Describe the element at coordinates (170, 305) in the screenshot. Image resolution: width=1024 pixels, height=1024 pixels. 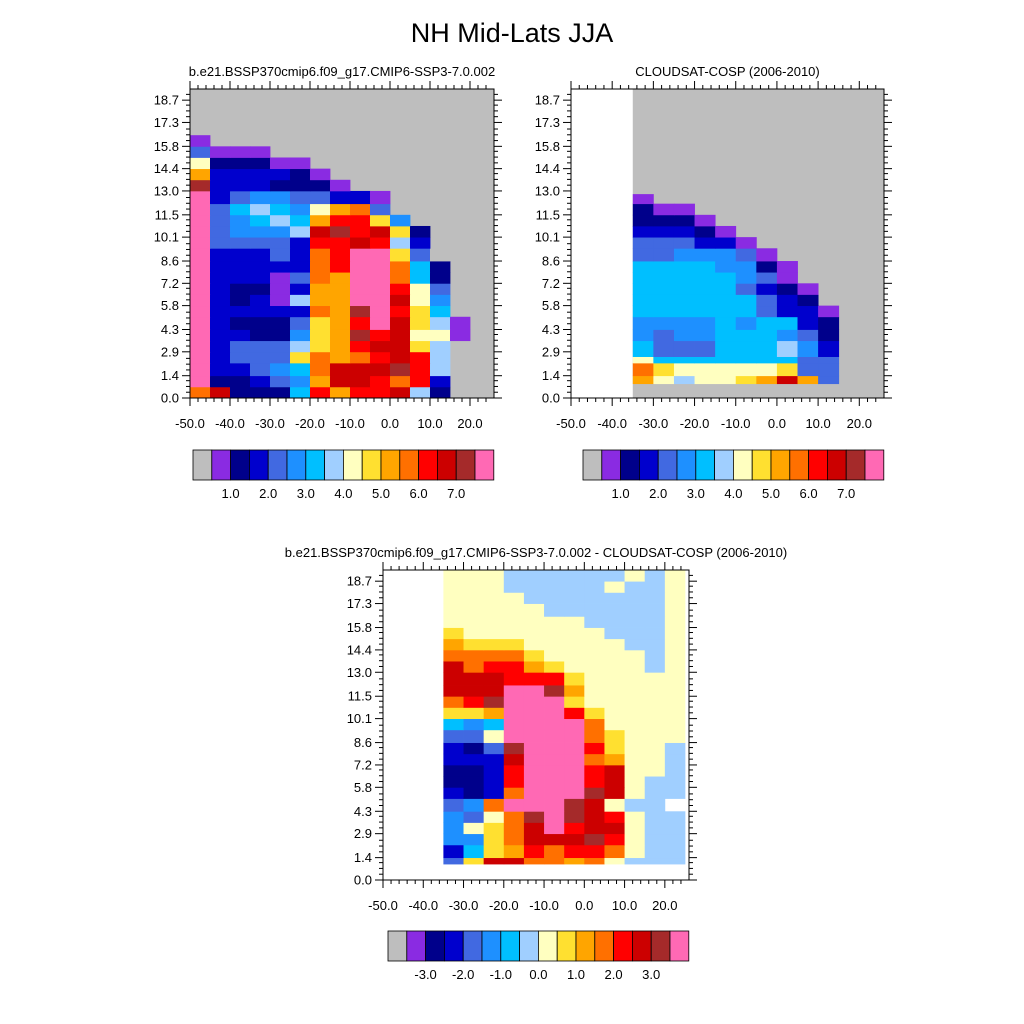
I see `y-tick-label: 5.8` at that location.